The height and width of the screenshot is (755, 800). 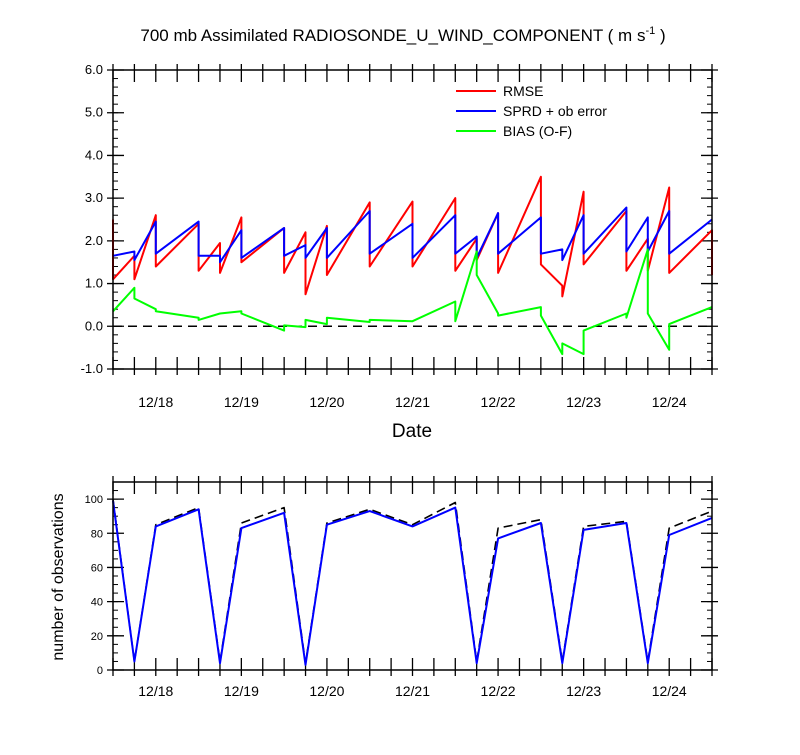 What do you see at coordinates (412, 235) in the screenshot?
I see `series-sprd-ob-error` at bounding box center [412, 235].